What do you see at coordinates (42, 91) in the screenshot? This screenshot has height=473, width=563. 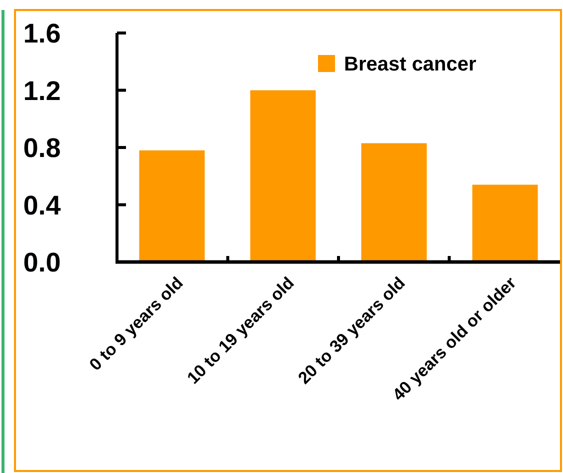 I see `y-tick-label: 1.2` at bounding box center [42, 91].